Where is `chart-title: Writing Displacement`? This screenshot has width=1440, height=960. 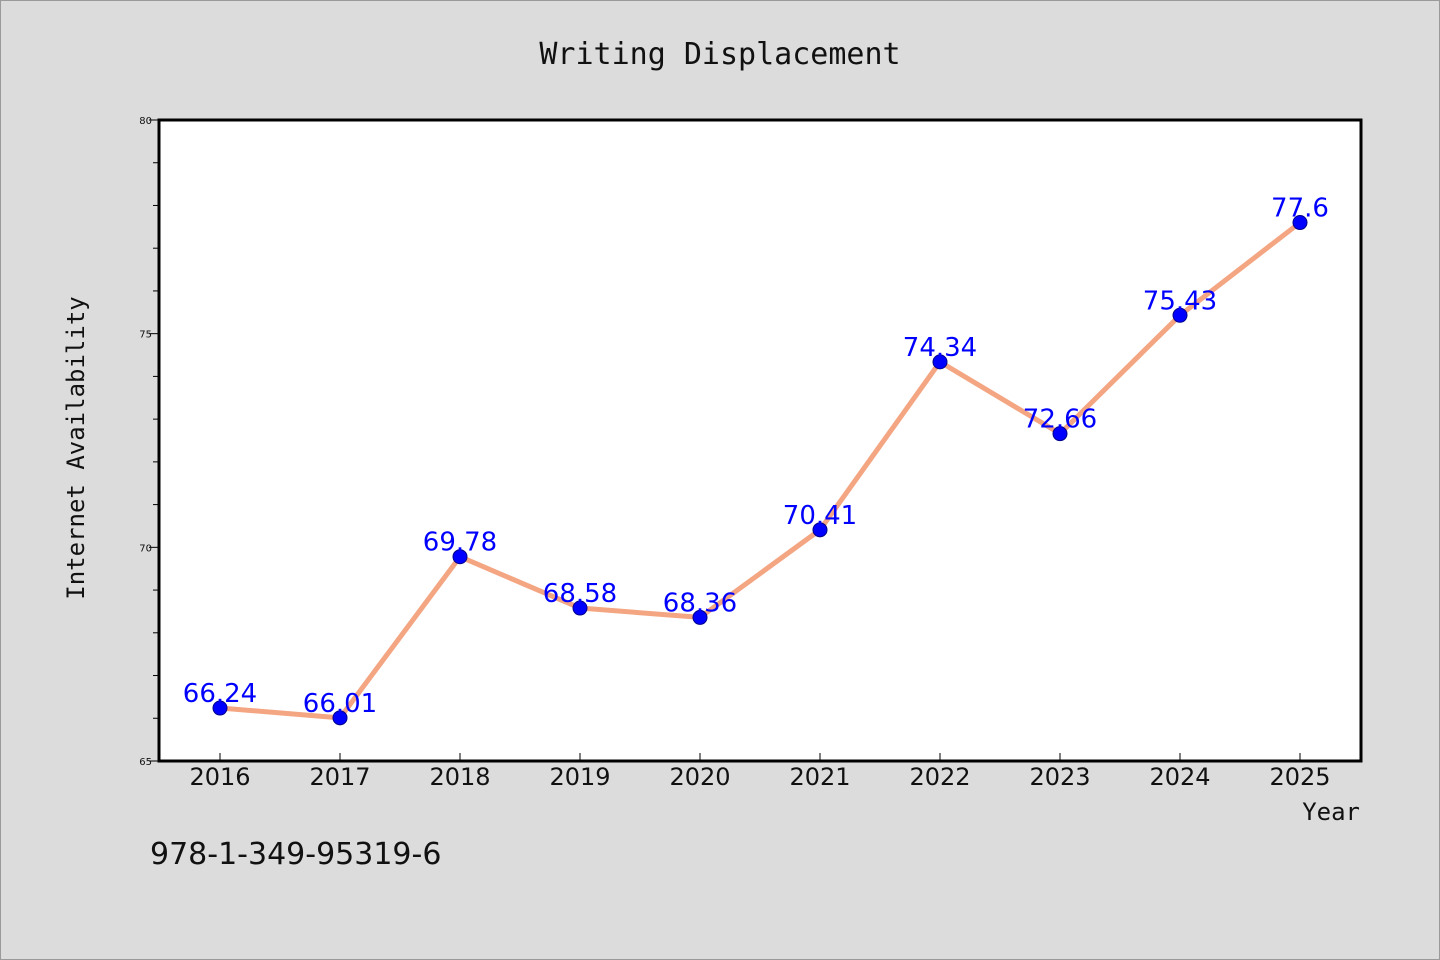 chart-title: Writing Displacement is located at coordinates (719, 54).